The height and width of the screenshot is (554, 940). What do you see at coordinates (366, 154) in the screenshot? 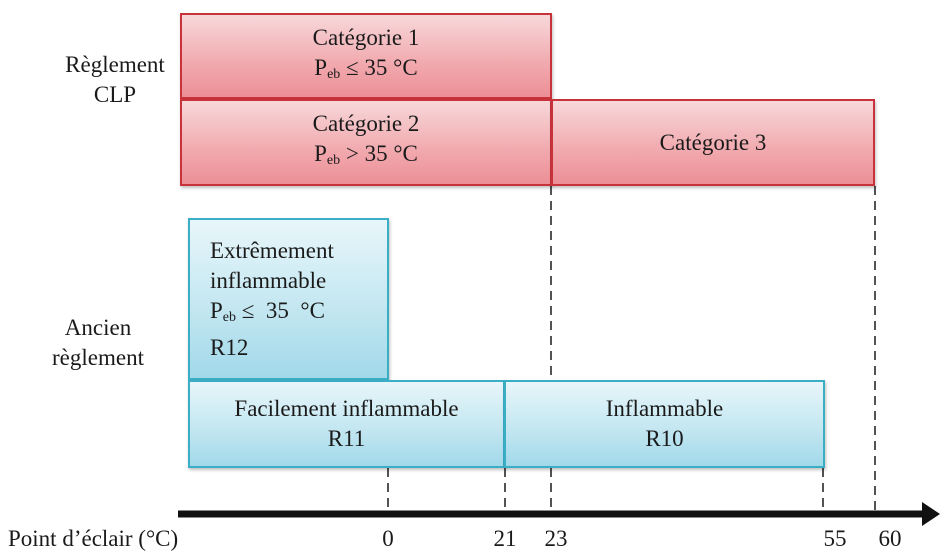
I see `categorie-2-condition: Peb > 35 °C` at bounding box center [366, 154].